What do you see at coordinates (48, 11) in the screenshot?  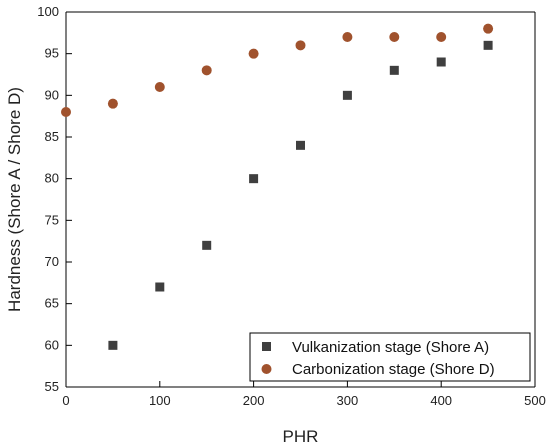 I see `y-tick-label: 100` at bounding box center [48, 11].